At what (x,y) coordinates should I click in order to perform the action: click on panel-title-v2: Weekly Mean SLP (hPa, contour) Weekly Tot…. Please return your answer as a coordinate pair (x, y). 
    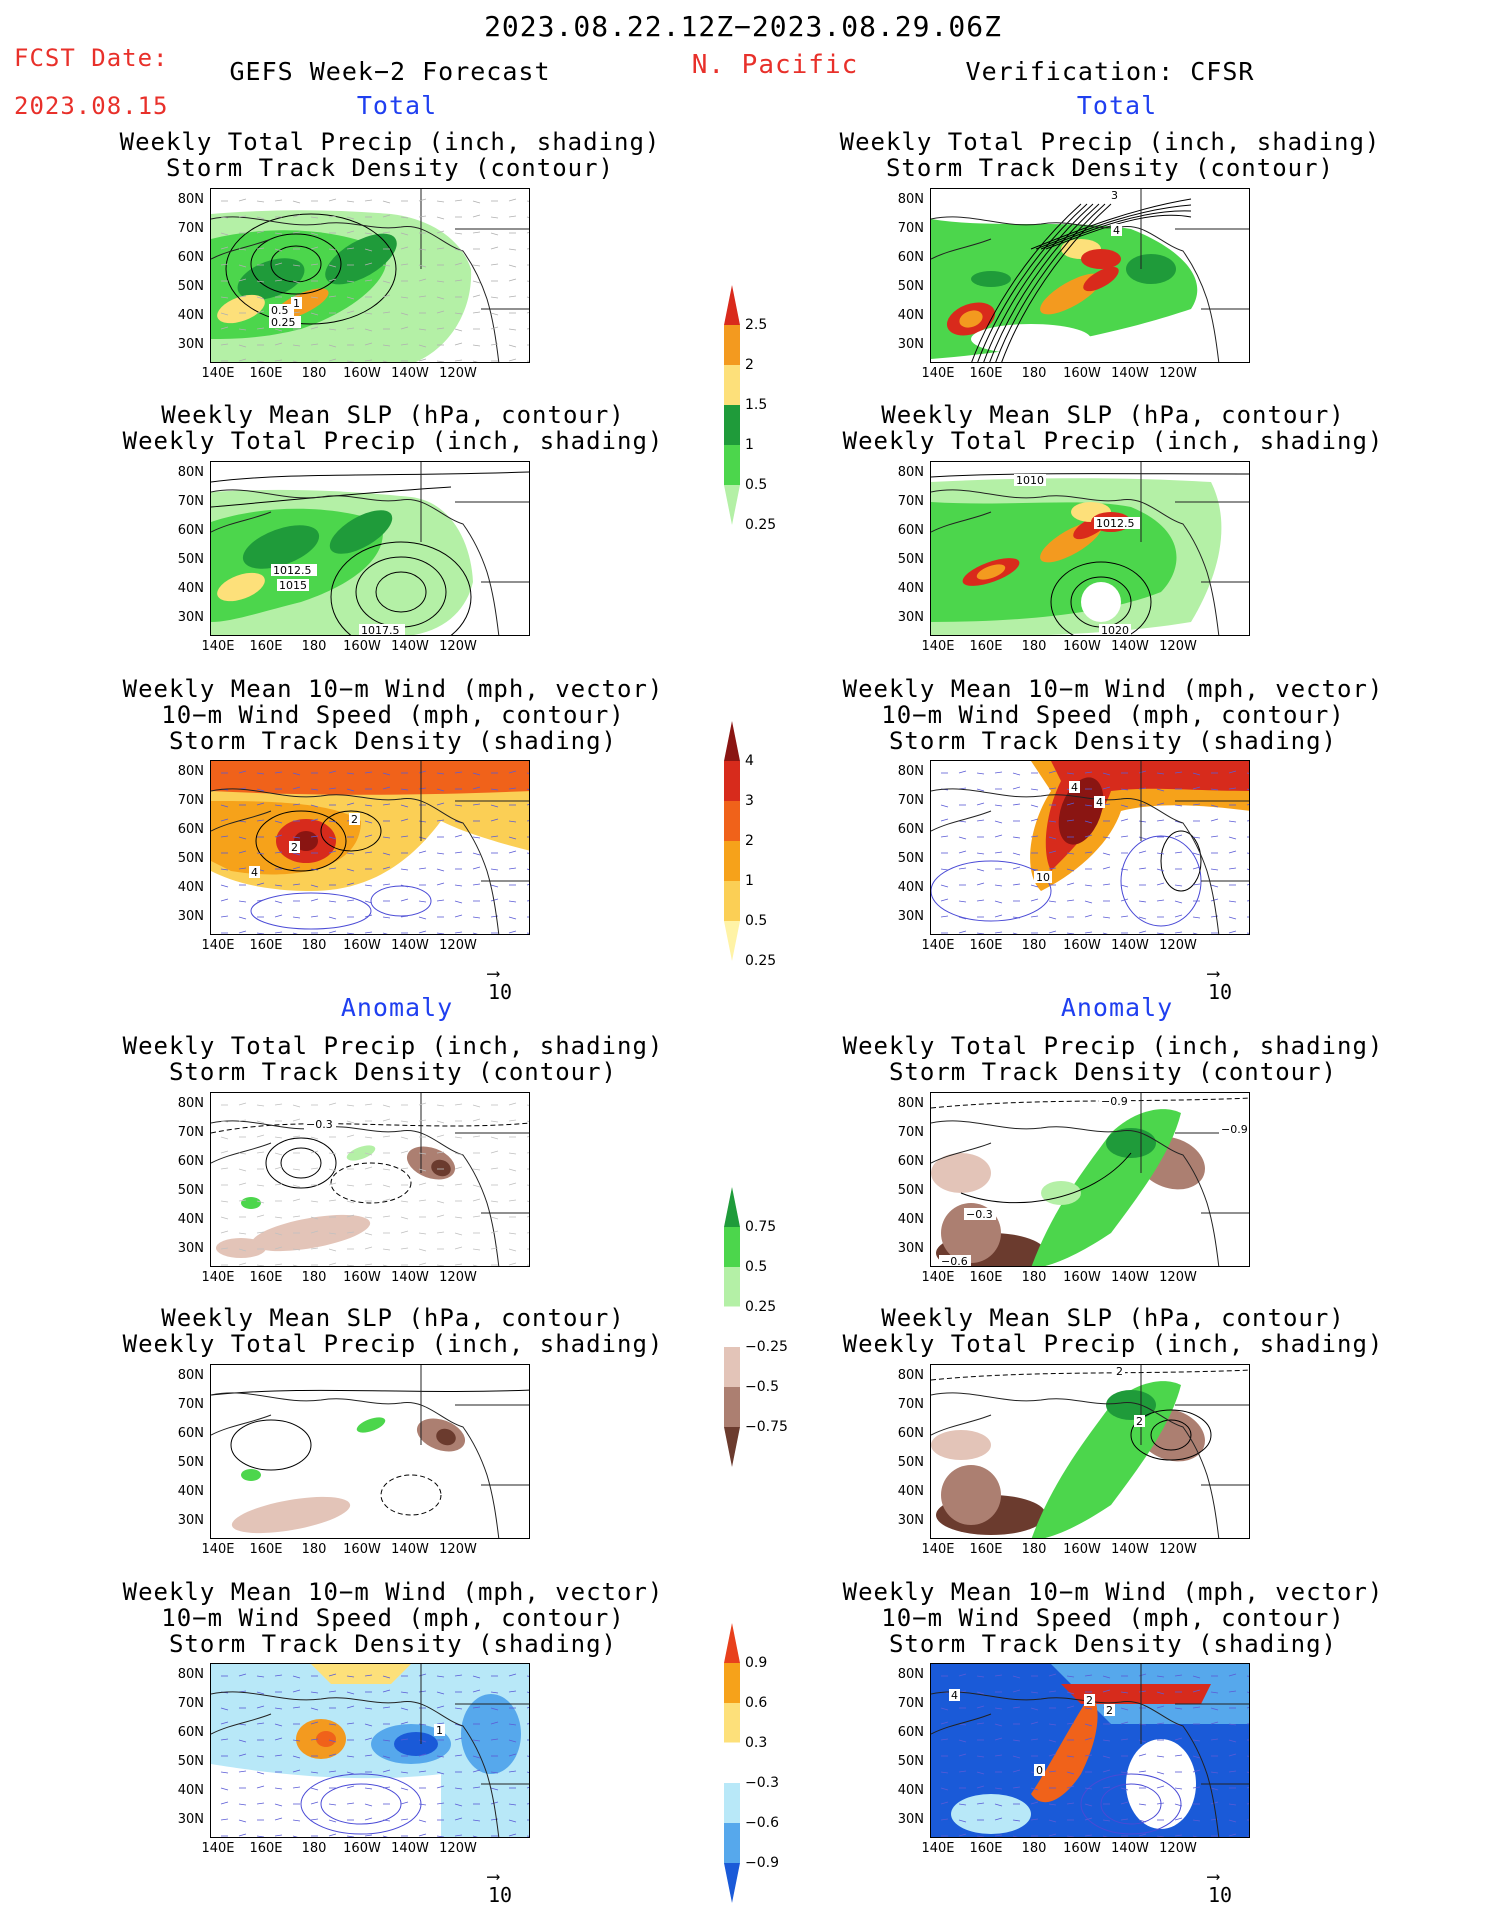
    Looking at the image, I should click on (1113, 428).